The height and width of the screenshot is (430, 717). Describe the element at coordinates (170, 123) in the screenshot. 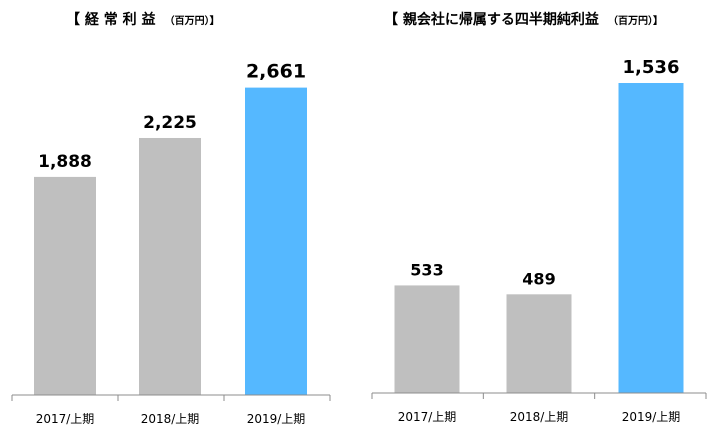

I see `value-label-2: 2,225` at that location.